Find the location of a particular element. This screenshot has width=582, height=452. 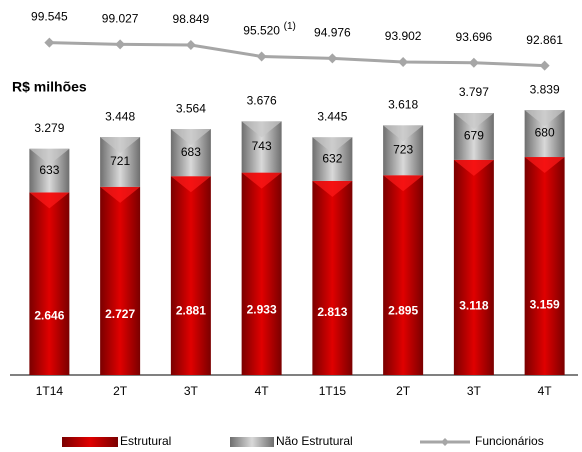

data-label: 683 is located at coordinates (191, 152).